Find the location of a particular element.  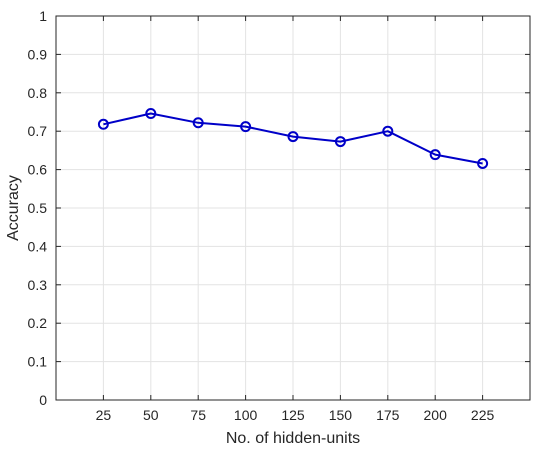

series-layer is located at coordinates (293, 138).